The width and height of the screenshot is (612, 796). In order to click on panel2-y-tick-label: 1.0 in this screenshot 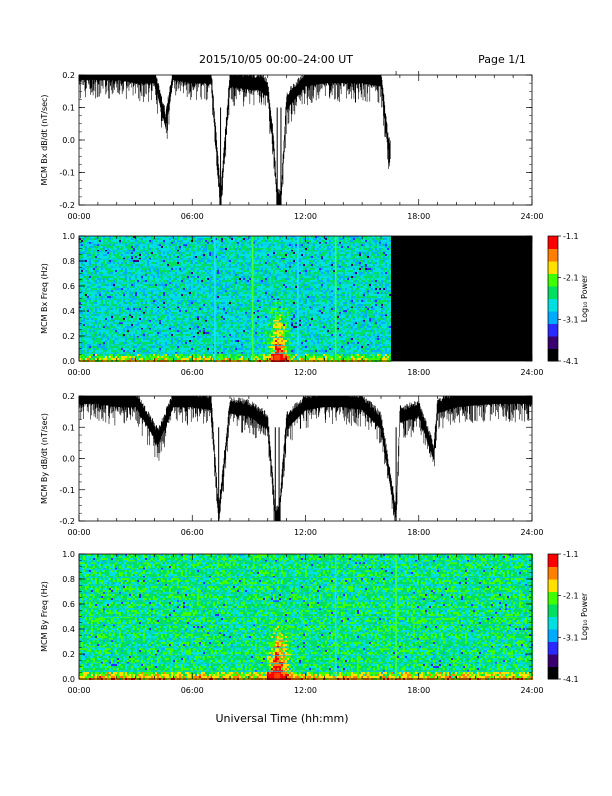, I will do `click(68, 236)`.